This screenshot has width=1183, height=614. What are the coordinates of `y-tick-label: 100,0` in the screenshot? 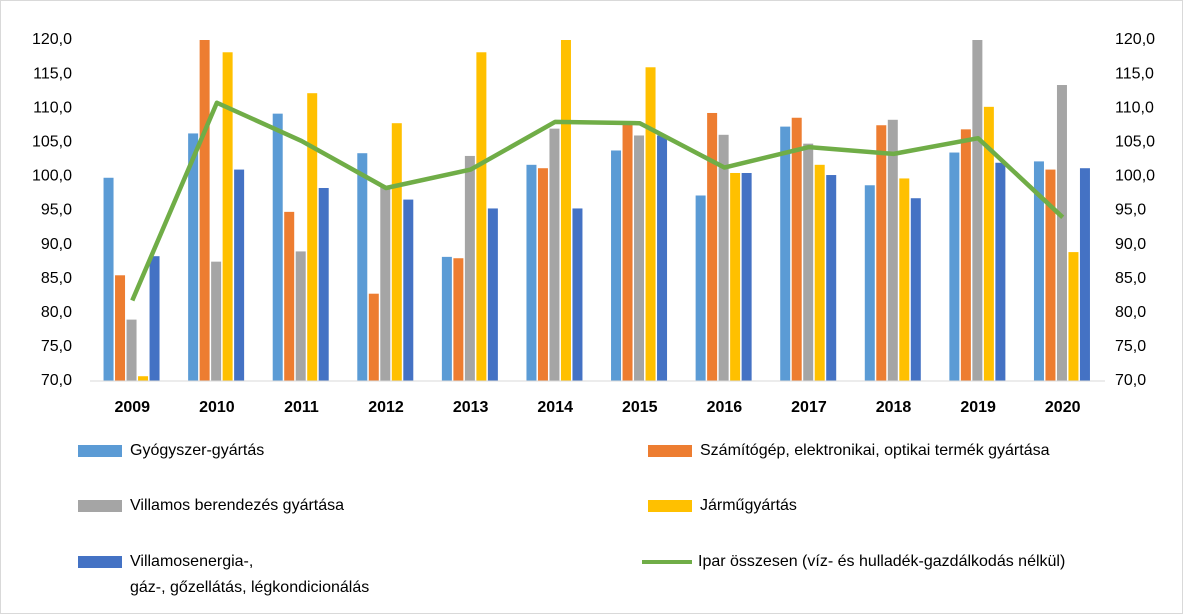 It's located at (52, 176).